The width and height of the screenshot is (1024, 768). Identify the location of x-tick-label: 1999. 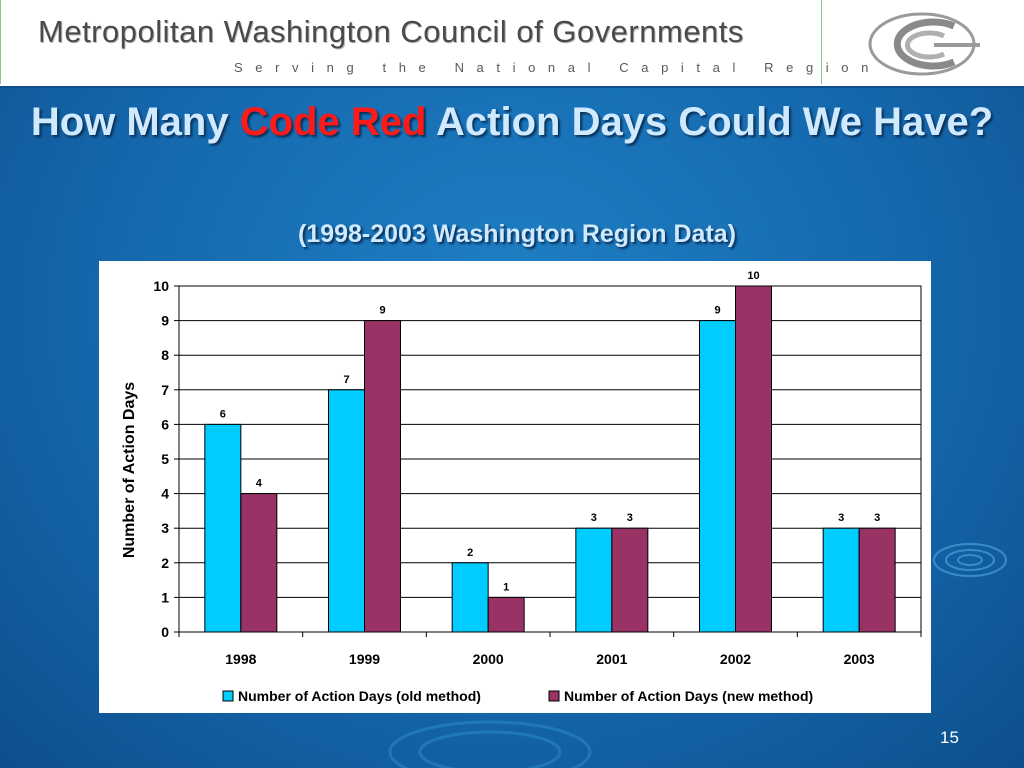
(364, 659).